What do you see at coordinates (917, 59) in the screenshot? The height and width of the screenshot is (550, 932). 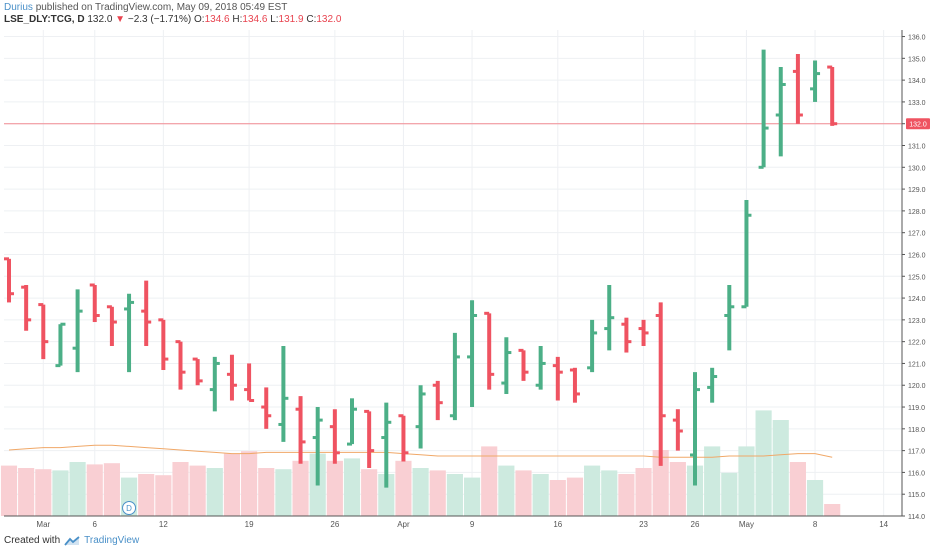 I see `y-tick-label: 135.0` at bounding box center [917, 59].